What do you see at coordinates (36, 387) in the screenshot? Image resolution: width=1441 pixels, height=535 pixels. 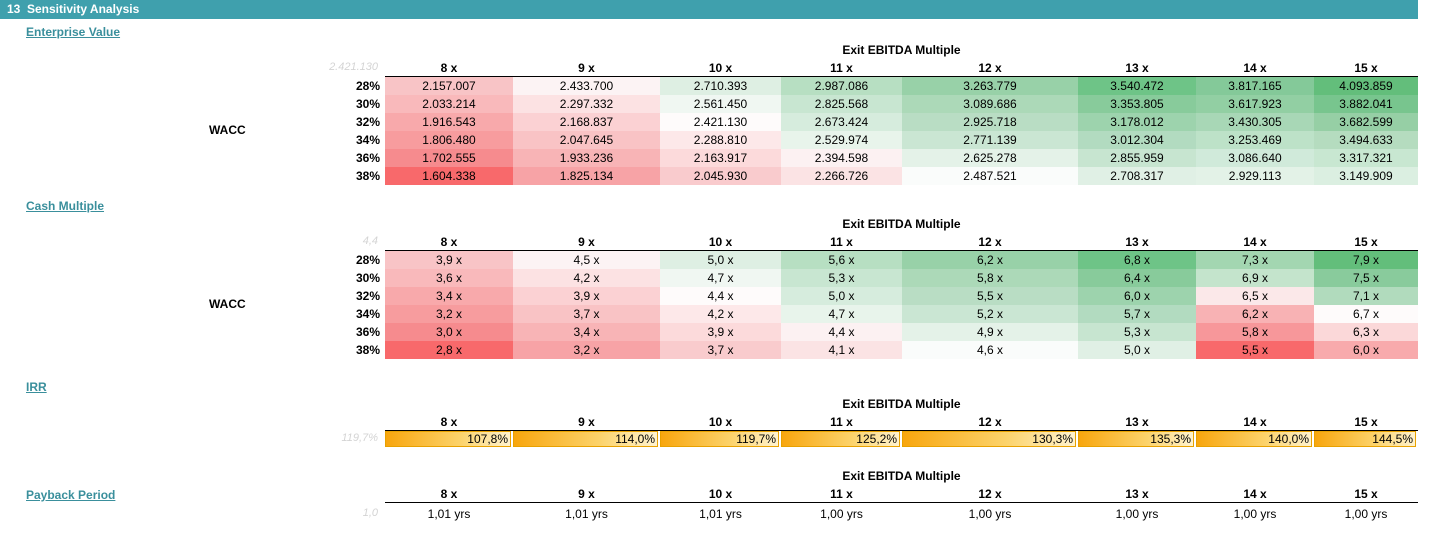 I see `irr-link: IRR` at bounding box center [36, 387].